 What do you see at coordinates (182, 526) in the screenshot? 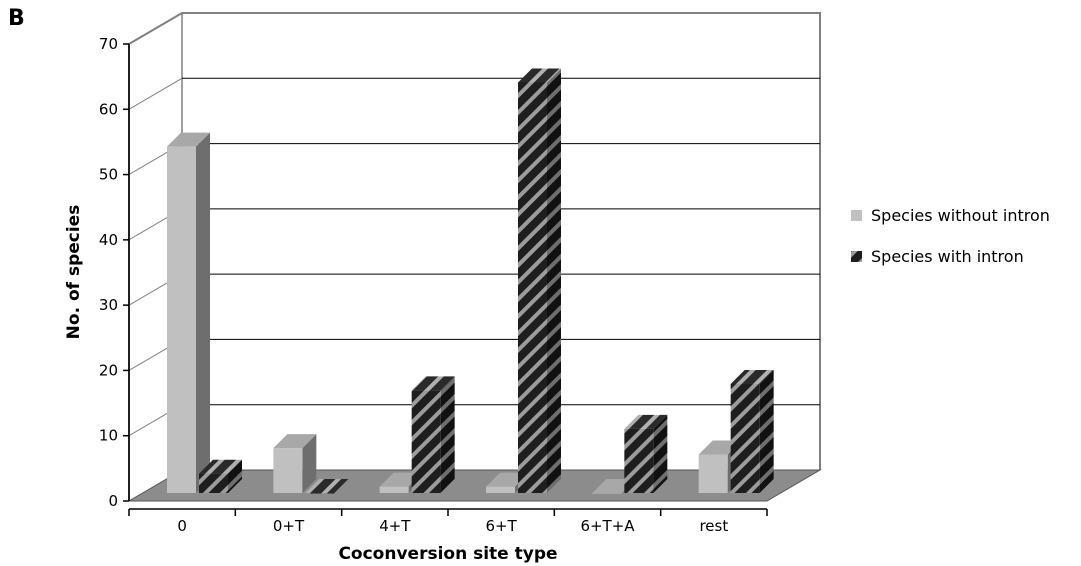
I see `x-tick-label: 0` at bounding box center [182, 526].